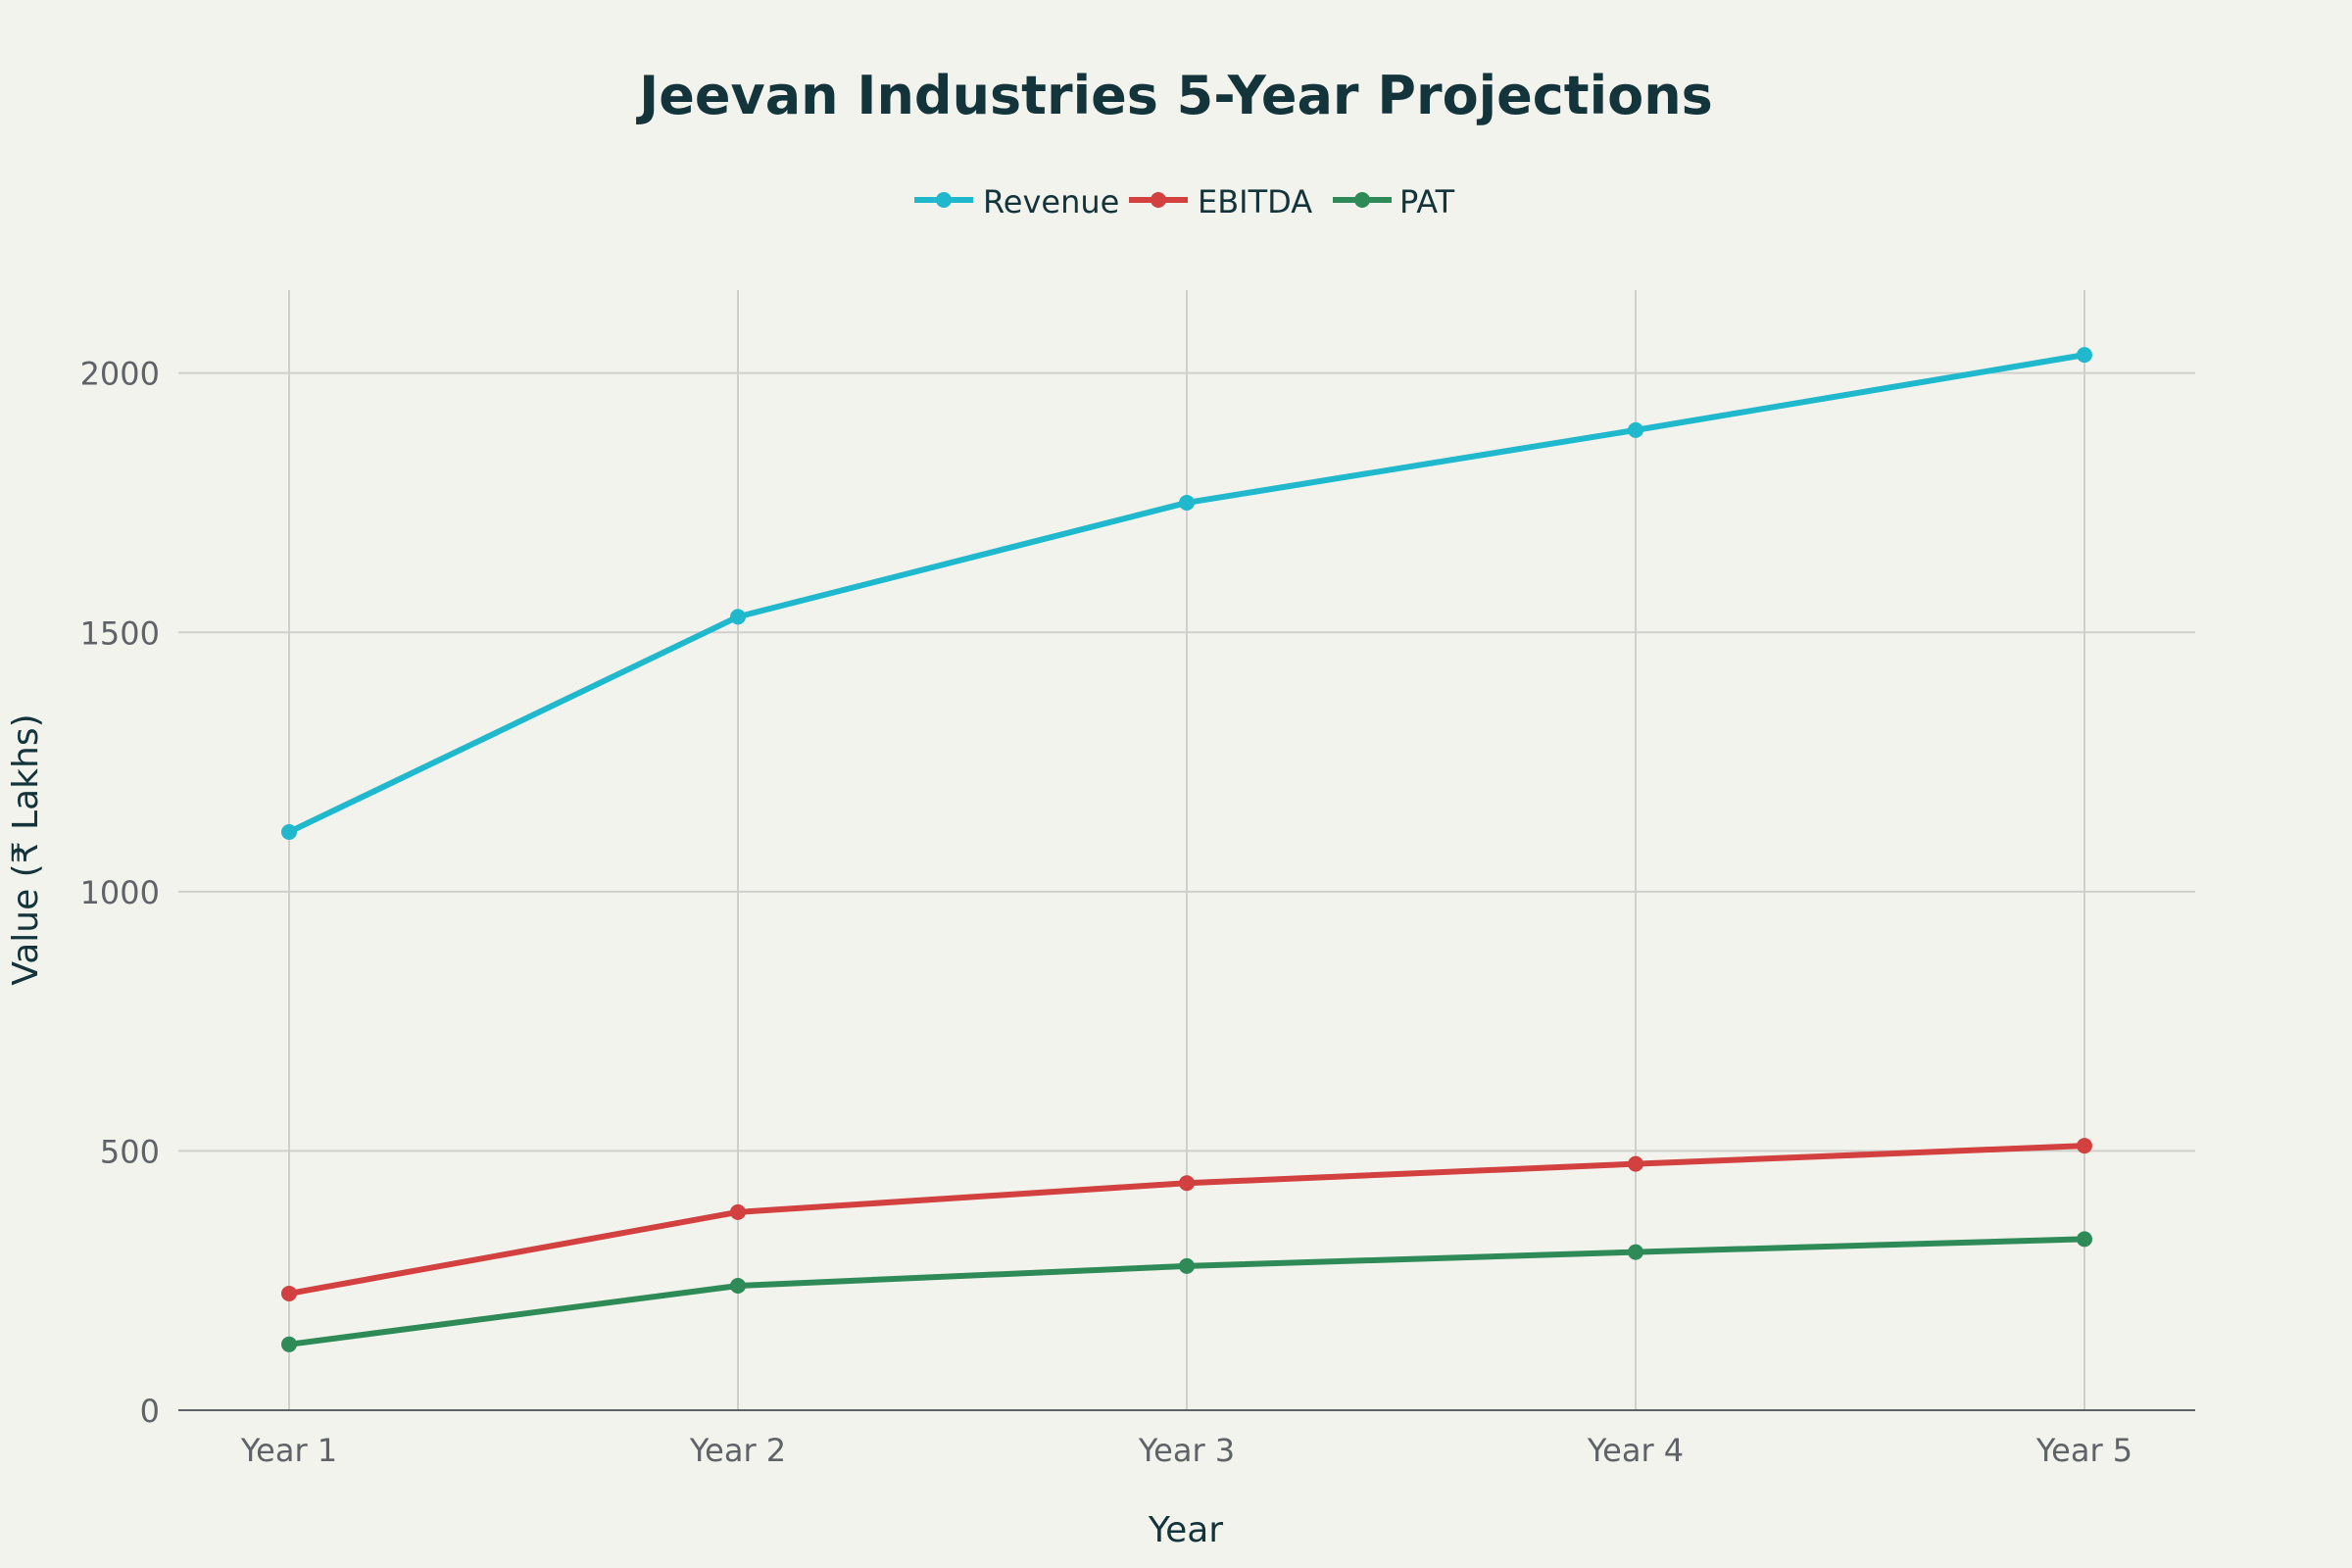 This screenshot has width=2352, height=1568. Describe the element at coordinates (1394, 201) in the screenshot. I see `legend-item-pat: PAT` at that location.